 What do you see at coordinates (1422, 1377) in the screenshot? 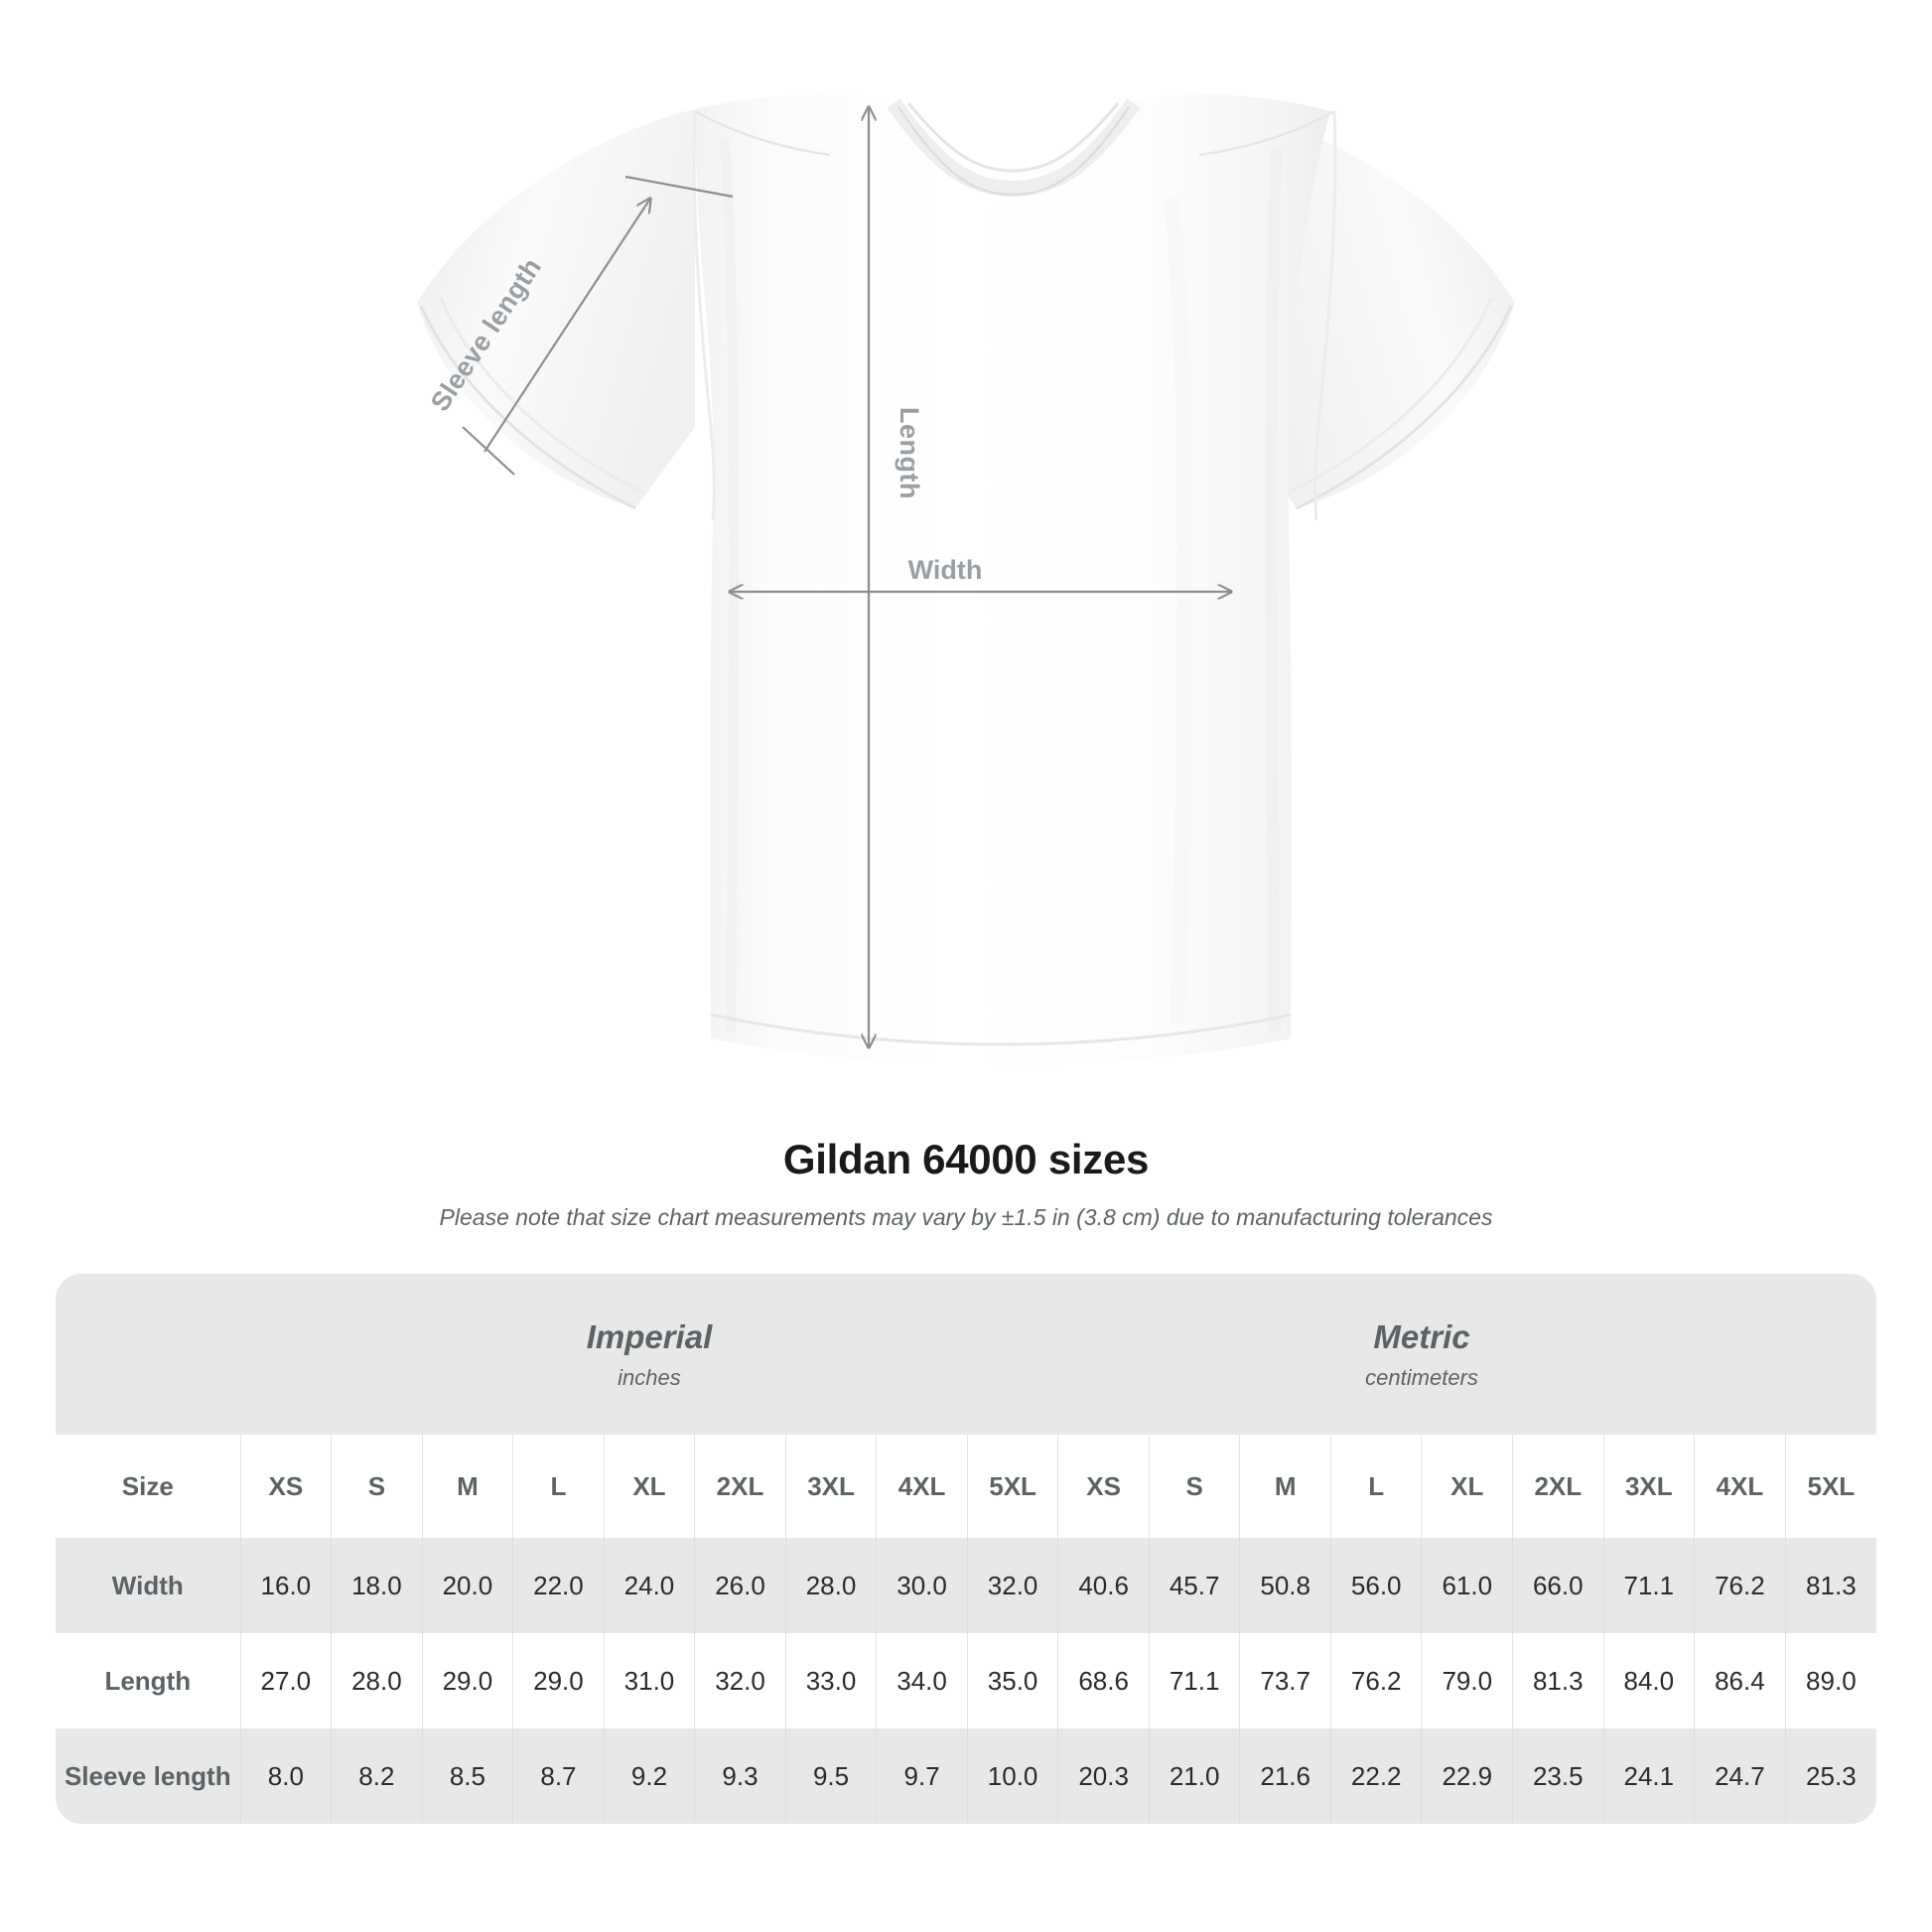
I see `unit-sub-metric: centimeters` at bounding box center [1422, 1377].